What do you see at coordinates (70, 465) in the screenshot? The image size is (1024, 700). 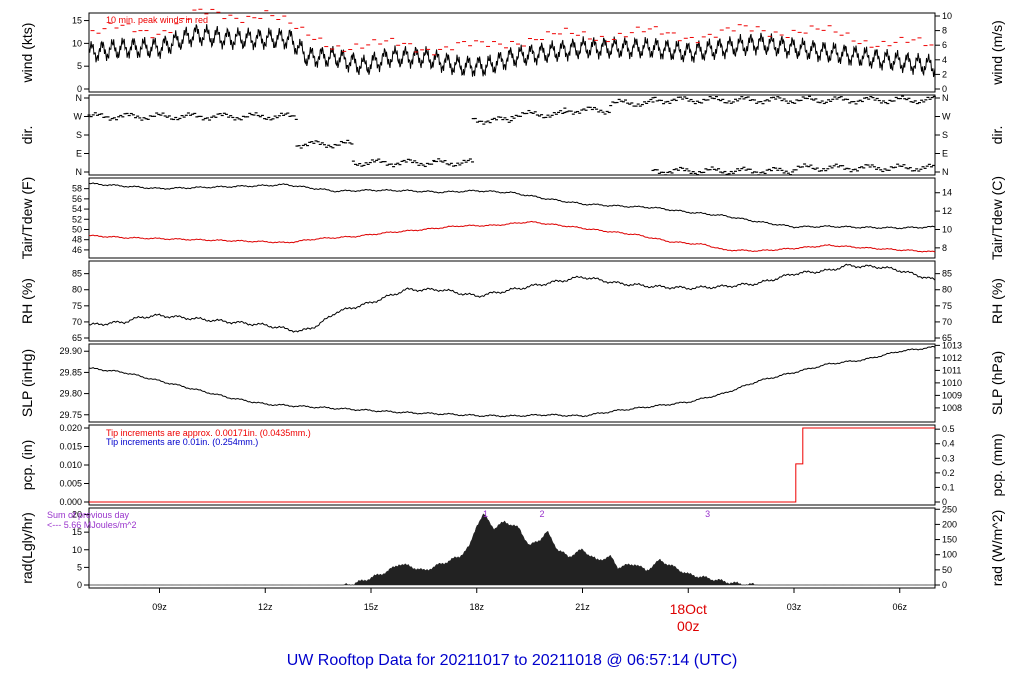 I see `pcp-left-tick-label: 0.010` at bounding box center [70, 465].